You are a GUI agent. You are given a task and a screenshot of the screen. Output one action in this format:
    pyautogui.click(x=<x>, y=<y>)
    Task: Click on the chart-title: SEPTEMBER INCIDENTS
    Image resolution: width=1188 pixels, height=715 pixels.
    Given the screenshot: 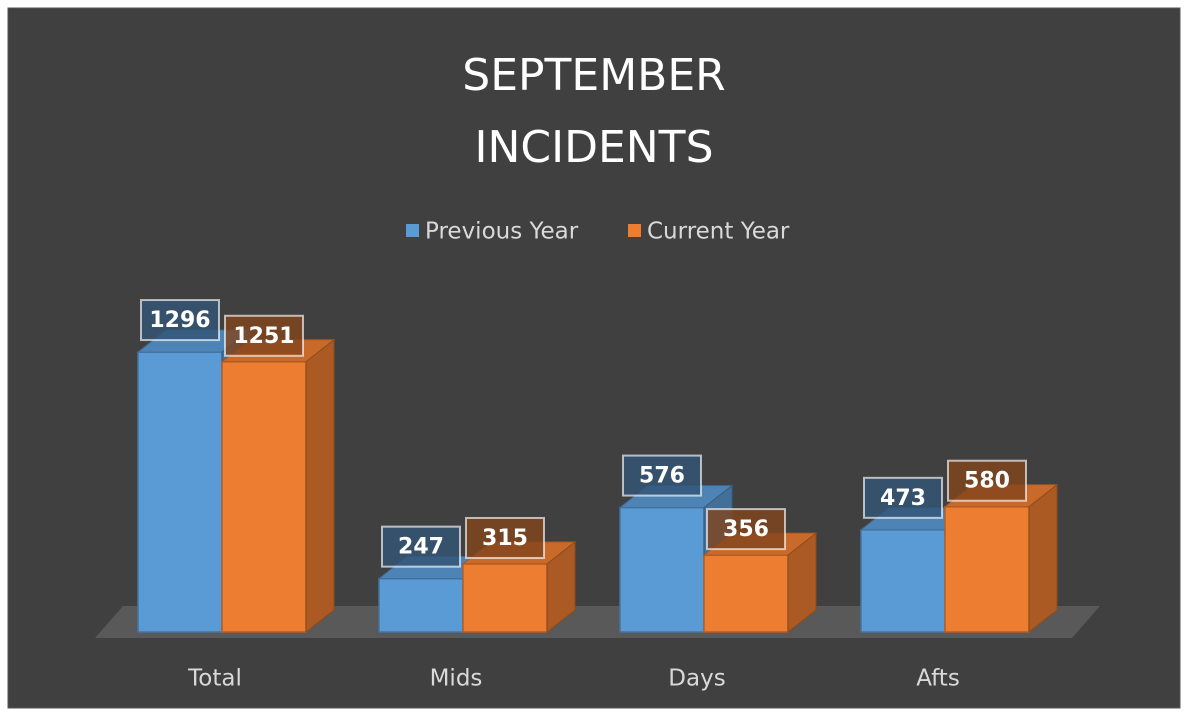 What is the action you would take?
    pyautogui.click(x=594, y=111)
    